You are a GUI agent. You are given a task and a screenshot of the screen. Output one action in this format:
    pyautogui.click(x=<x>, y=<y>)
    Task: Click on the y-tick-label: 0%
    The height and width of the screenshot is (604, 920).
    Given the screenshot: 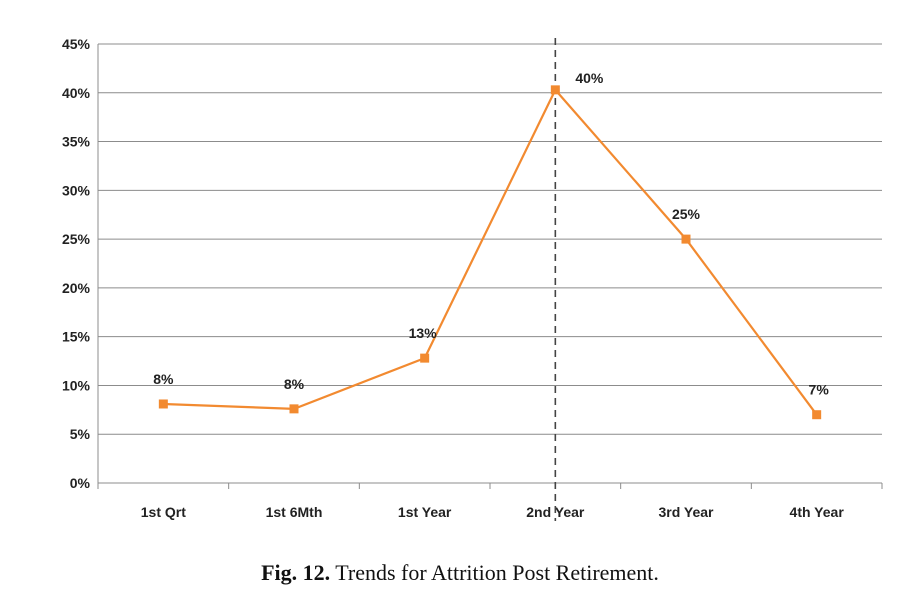 What is the action you would take?
    pyautogui.click(x=80, y=483)
    